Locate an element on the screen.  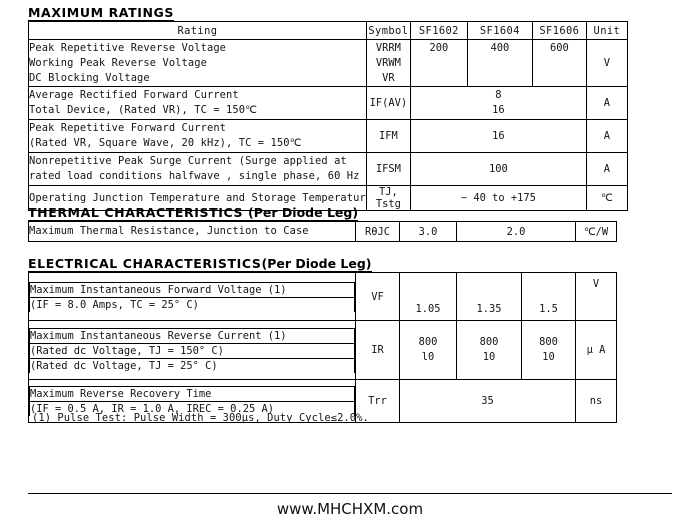
symbol-line: VRWM is located at coordinates (388, 62).